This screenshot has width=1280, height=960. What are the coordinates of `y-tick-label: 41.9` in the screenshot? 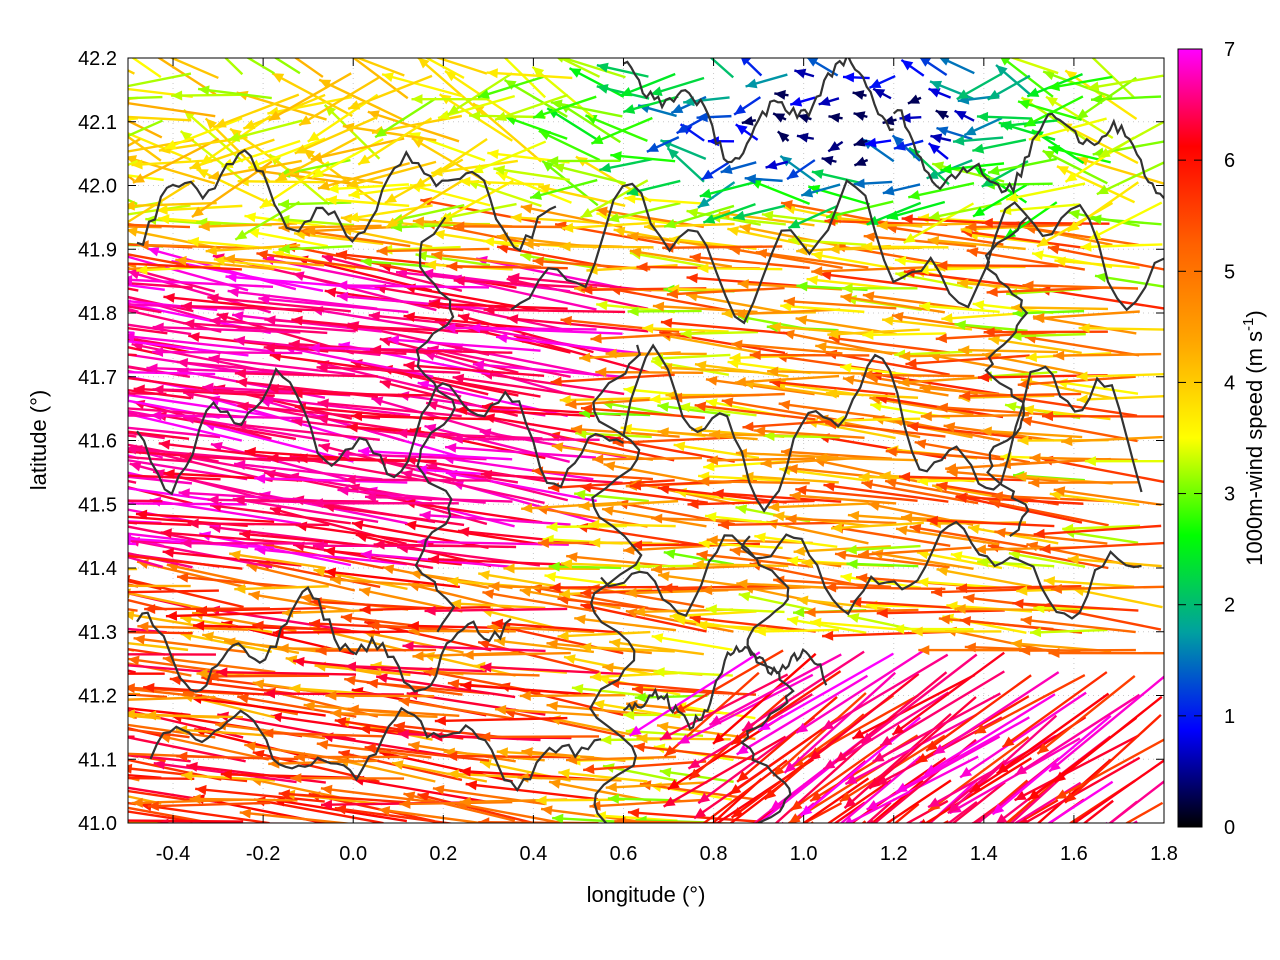 It's located at (97, 250).